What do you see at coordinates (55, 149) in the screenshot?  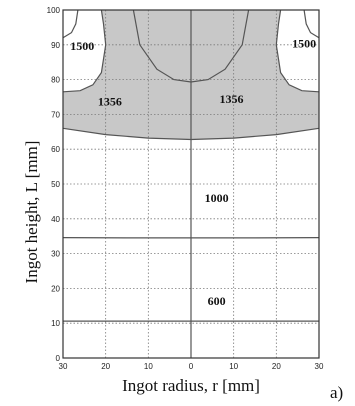 I see `y-tick-label: 60` at bounding box center [55, 149].